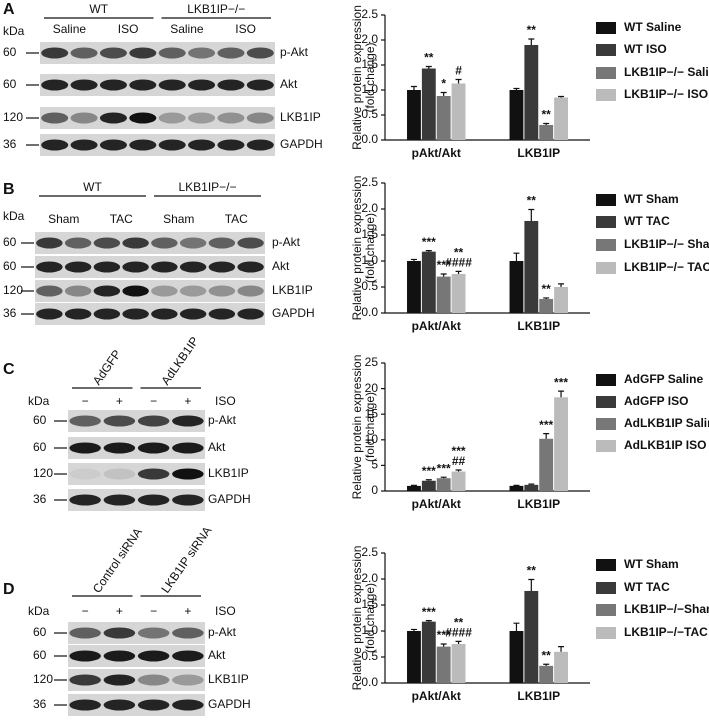 Image resolution: width=709 pixels, height=726 pixels. Describe the element at coordinates (666, 609) in the screenshot. I see `legend-label: LKB1IP−/−Sham` at that location.